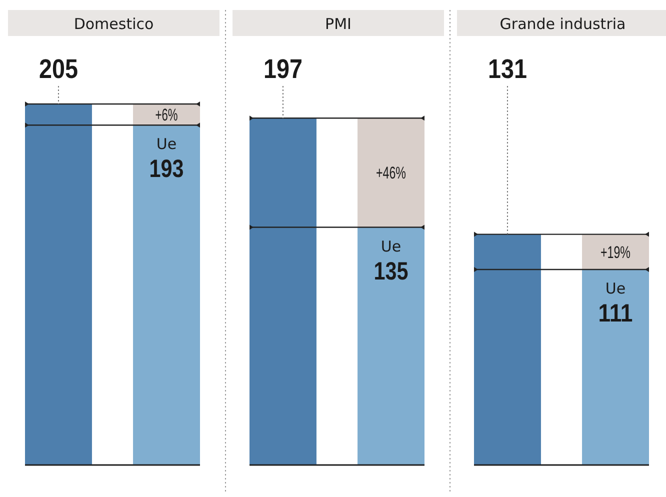 The image size is (666, 497). Describe the element at coordinates (398, 173) in the screenshot. I see `annotation: +46%` at that location.